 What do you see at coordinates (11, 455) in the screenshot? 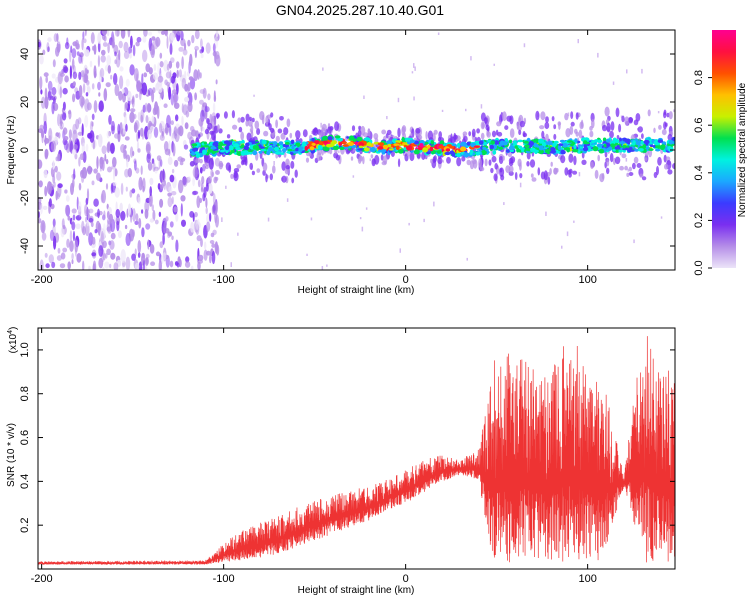
I see `snr-y-axis-label: SNR (10 * v/v)` at bounding box center [11, 455].